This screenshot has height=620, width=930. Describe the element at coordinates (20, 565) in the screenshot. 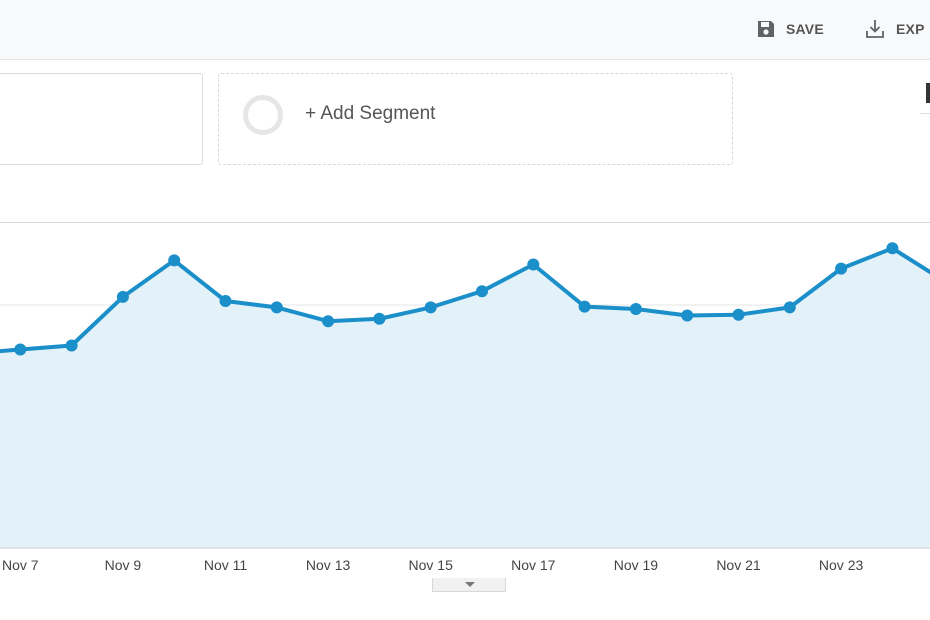

I see `x-tick-label: Nov 7` at that location.